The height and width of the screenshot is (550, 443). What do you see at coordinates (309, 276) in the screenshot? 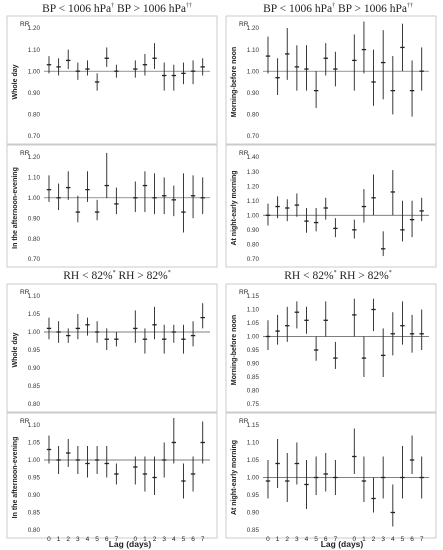
I see `header-rh-right-low: RH < 82%` at bounding box center [309, 276].